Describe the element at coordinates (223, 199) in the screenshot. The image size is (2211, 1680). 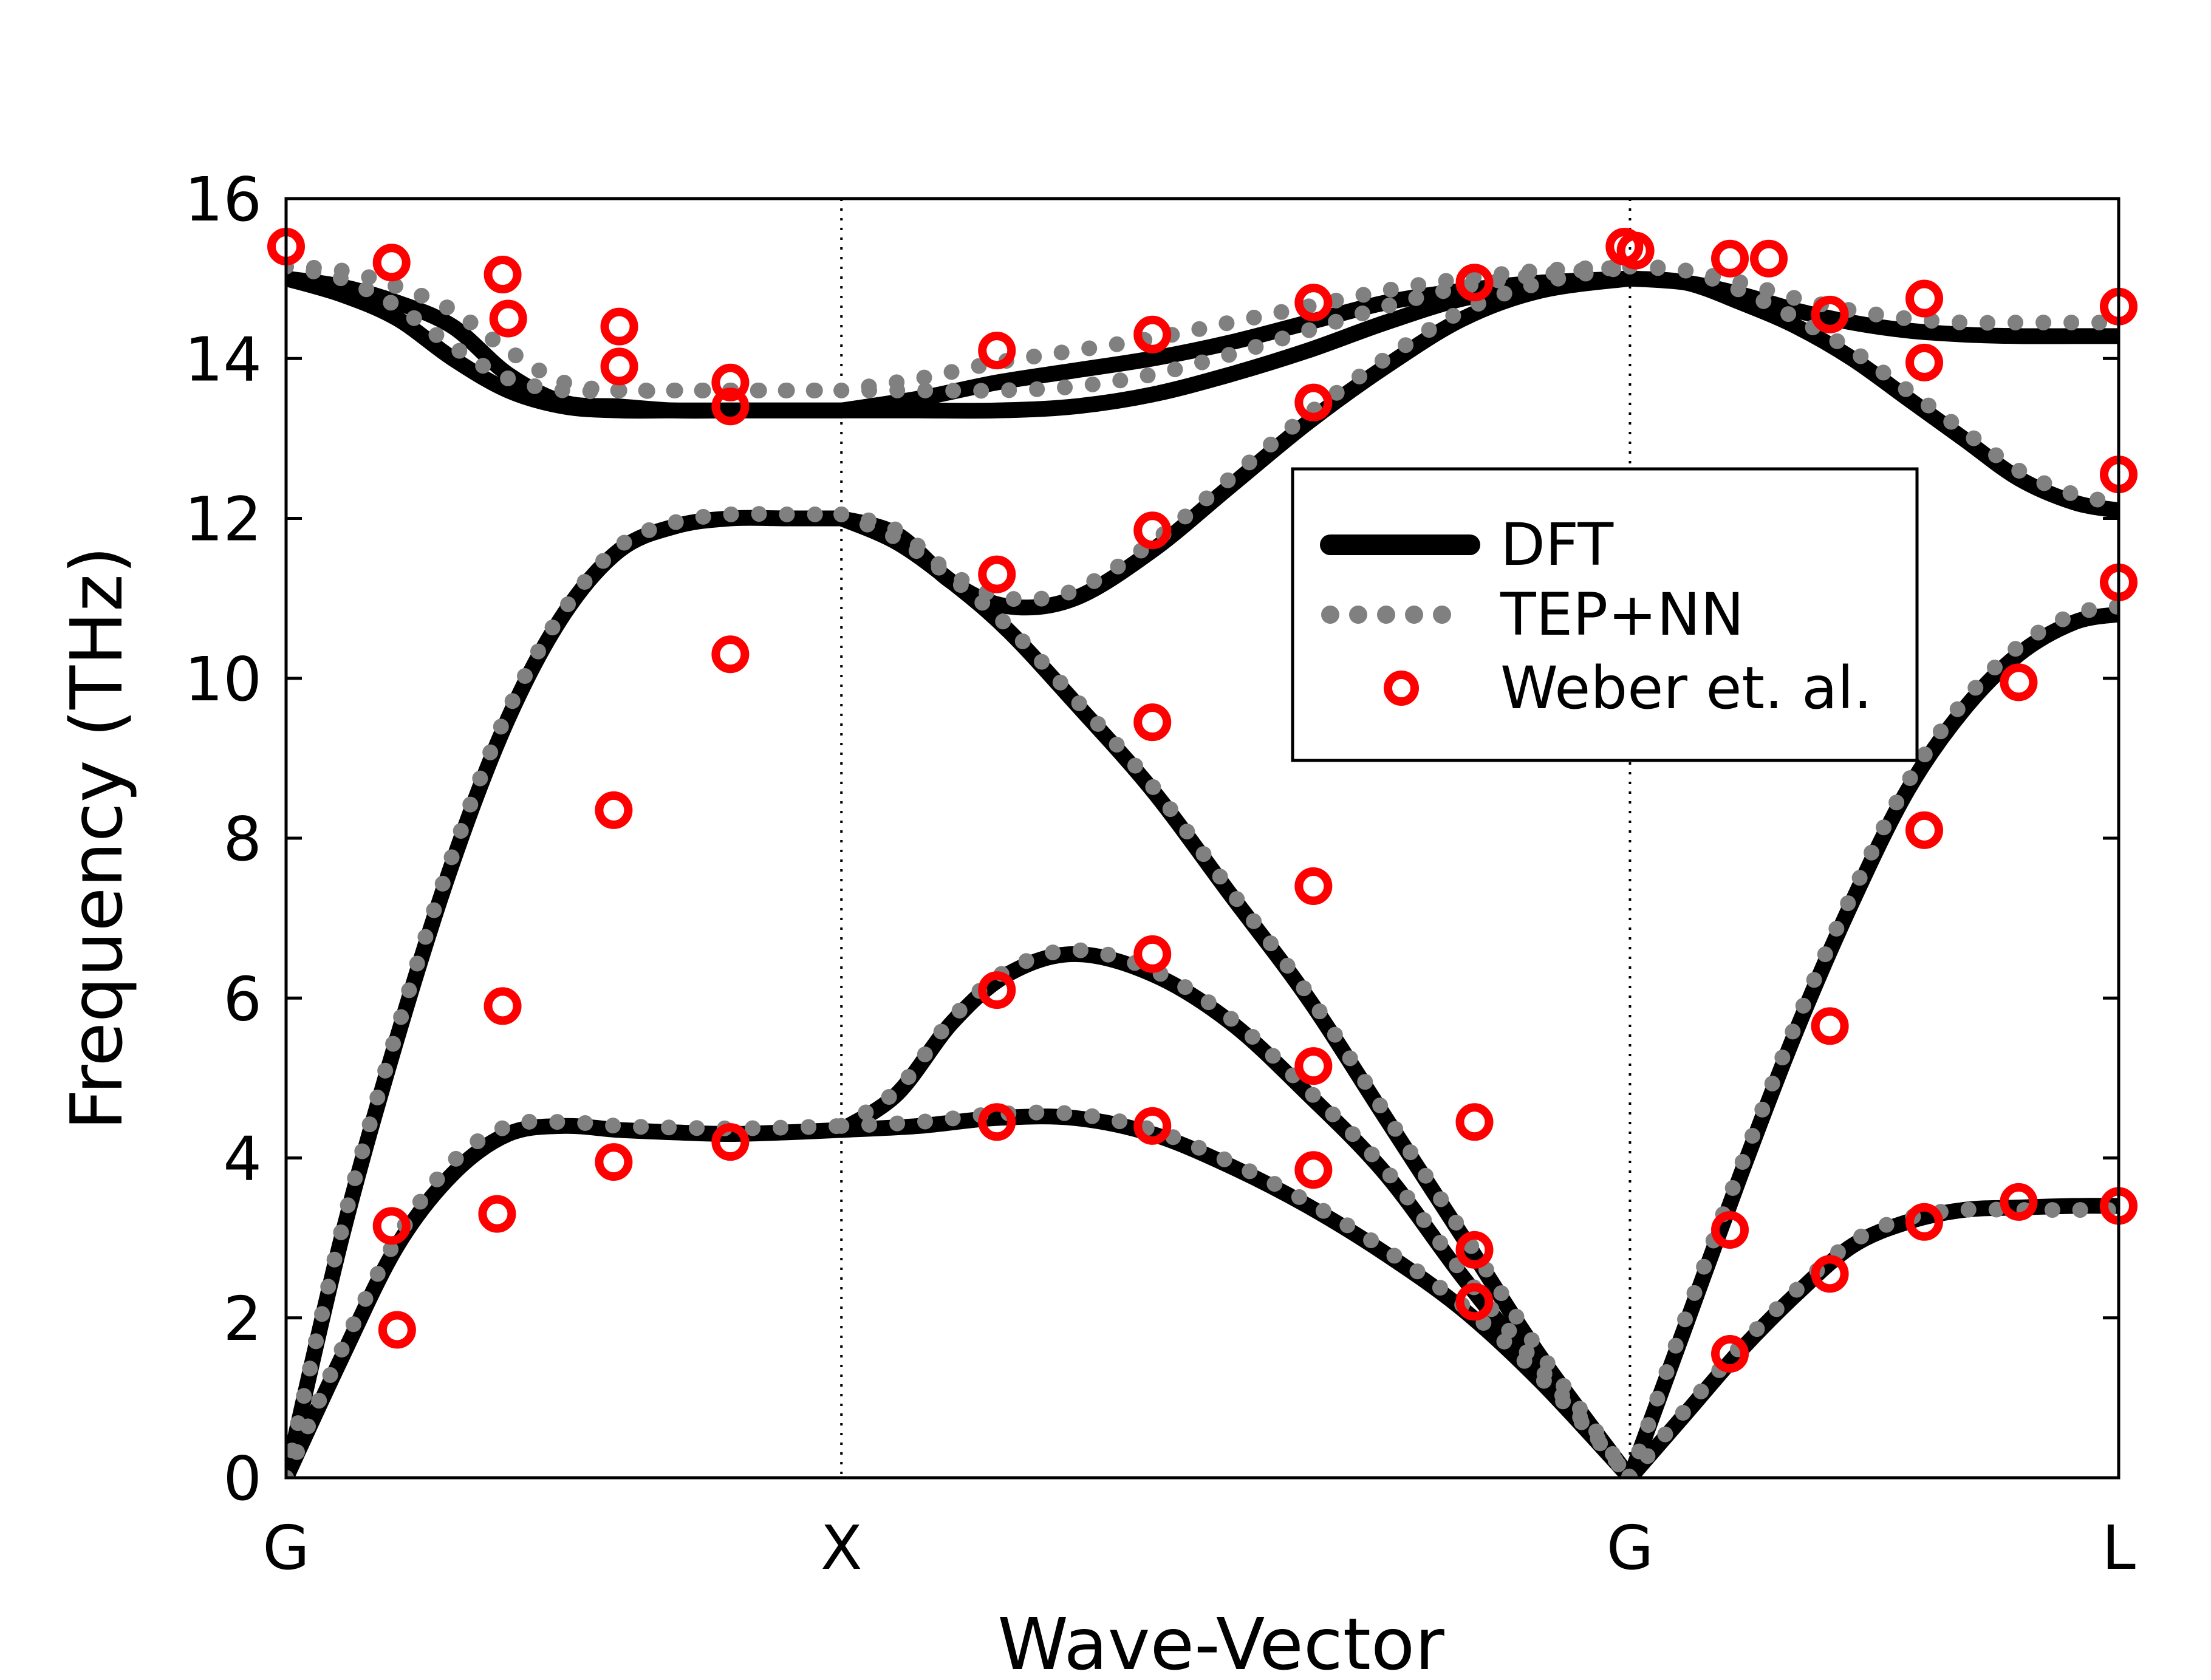
I see `y-tick-label: 16` at that location.